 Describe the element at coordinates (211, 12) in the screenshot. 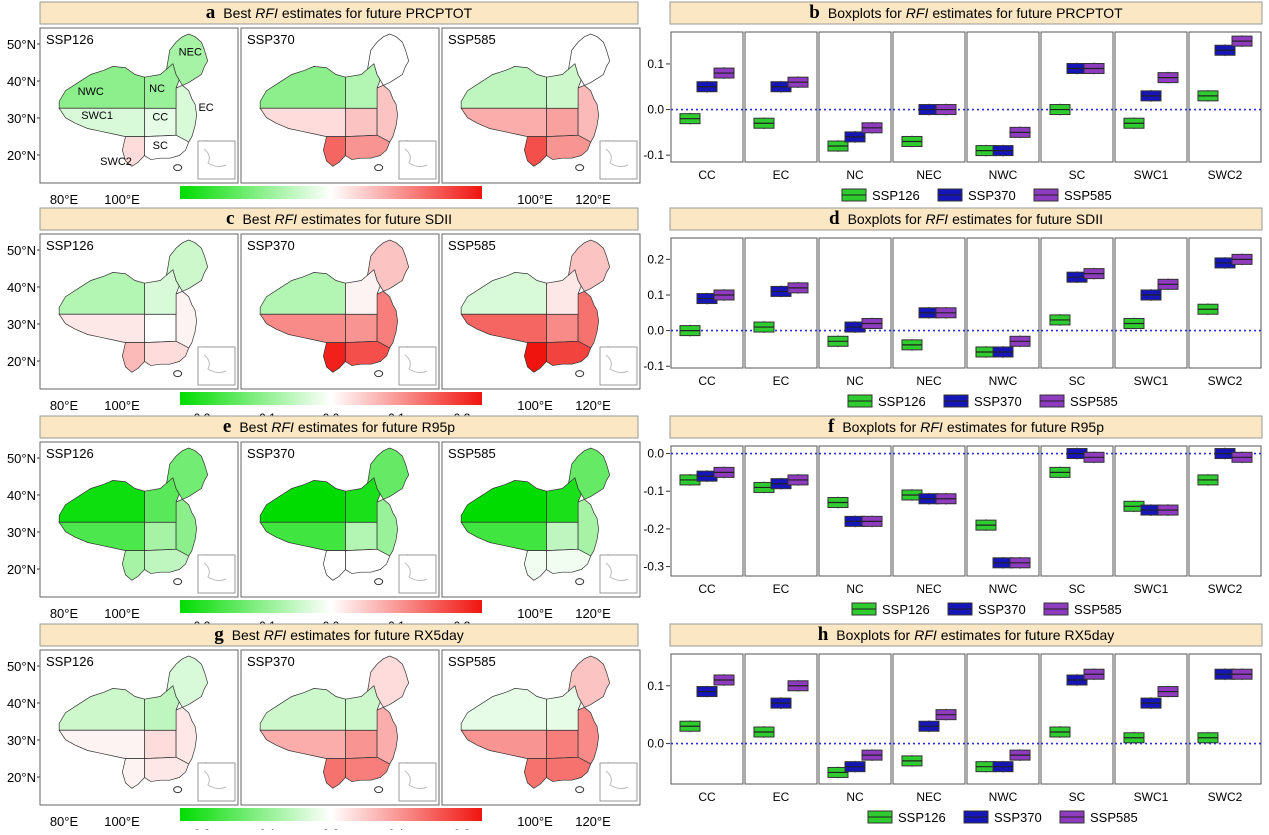

I see `panel-letter: a` at that location.